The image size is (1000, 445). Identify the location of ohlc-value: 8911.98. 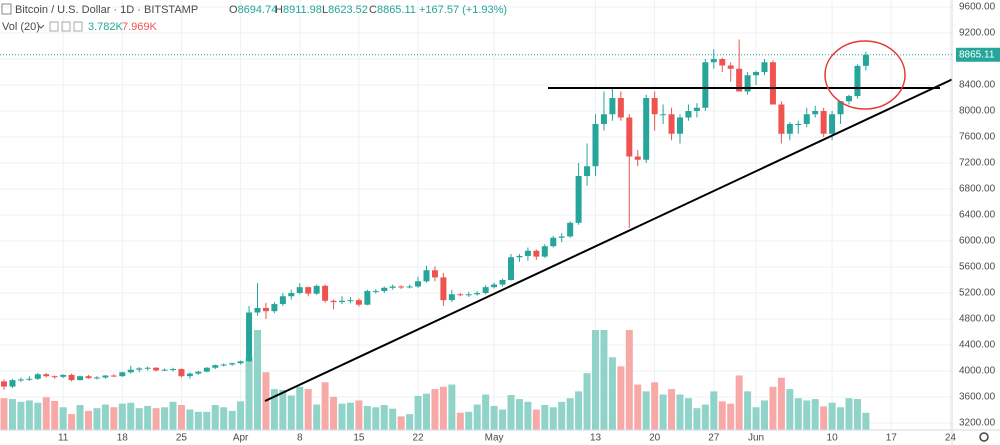
(302, 10).